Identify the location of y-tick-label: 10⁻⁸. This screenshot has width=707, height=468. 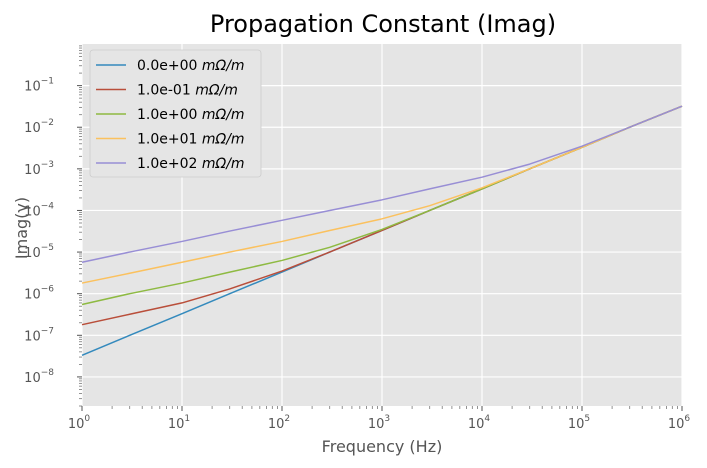
(39, 377).